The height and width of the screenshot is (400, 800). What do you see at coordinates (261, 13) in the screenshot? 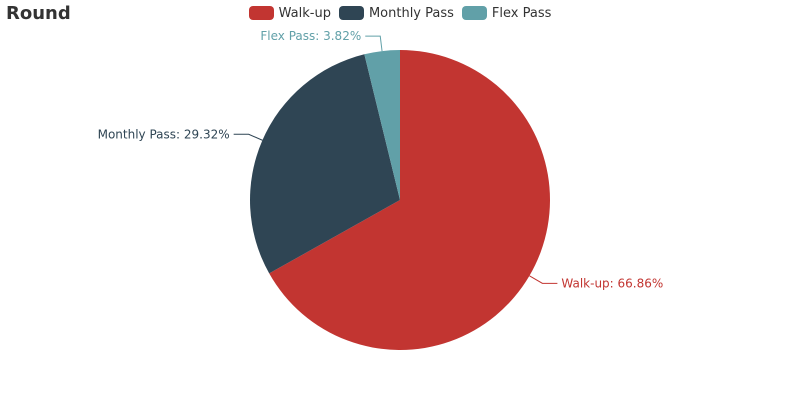
I see `legend-swatch-walk-up` at bounding box center [261, 13].